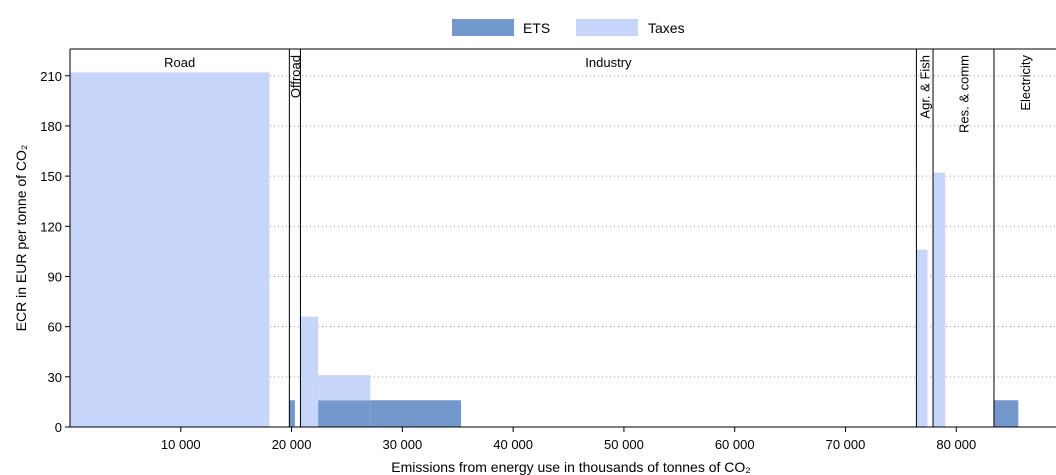 The image size is (1056, 475). What do you see at coordinates (607, 27) in the screenshot?
I see `legend-swatch-taxes` at bounding box center [607, 27].